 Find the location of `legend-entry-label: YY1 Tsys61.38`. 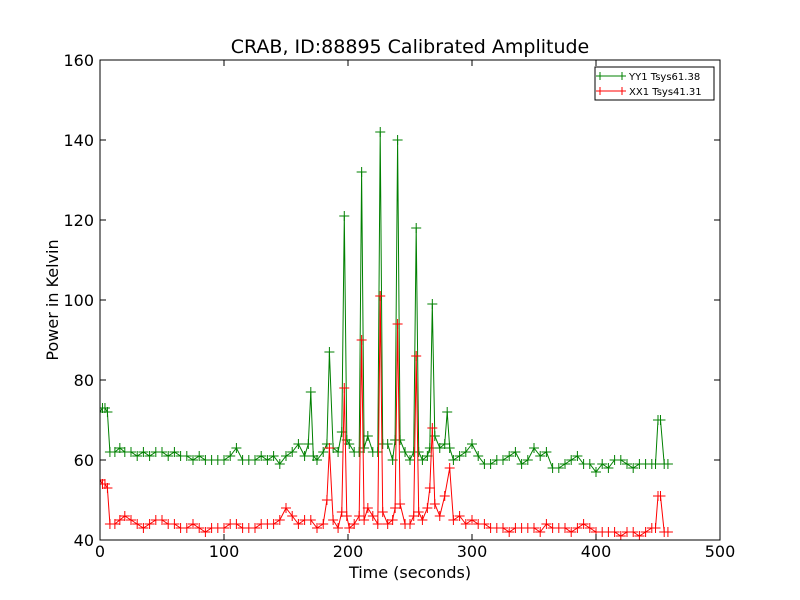

legend-entry-label: YY1 Tsys61.38 is located at coordinates (664, 77).